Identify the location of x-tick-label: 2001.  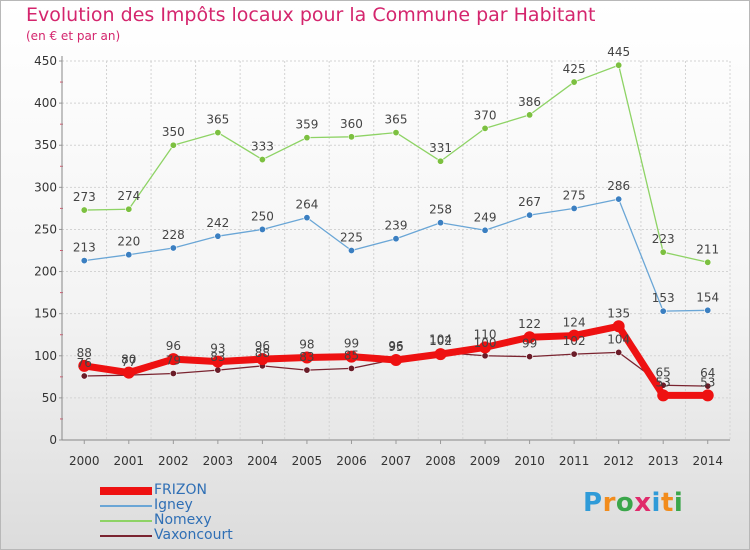
(129, 461).